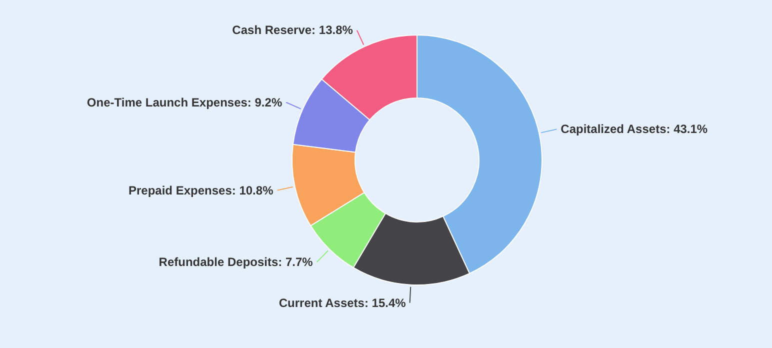 This screenshot has height=348, width=772. Describe the element at coordinates (201, 190) in the screenshot. I see `slice-label: Prepaid Expenses: 10.8%` at that location.